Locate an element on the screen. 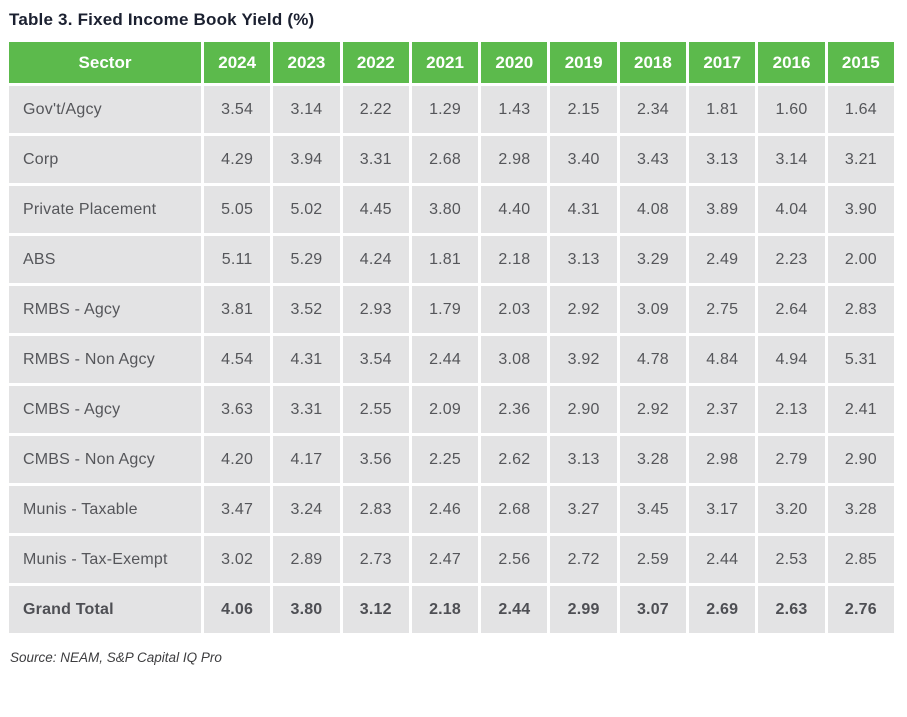 The width and height of the screenshot is (907, 717). value-cell: 3.08 is located at coordinates (514, 359).